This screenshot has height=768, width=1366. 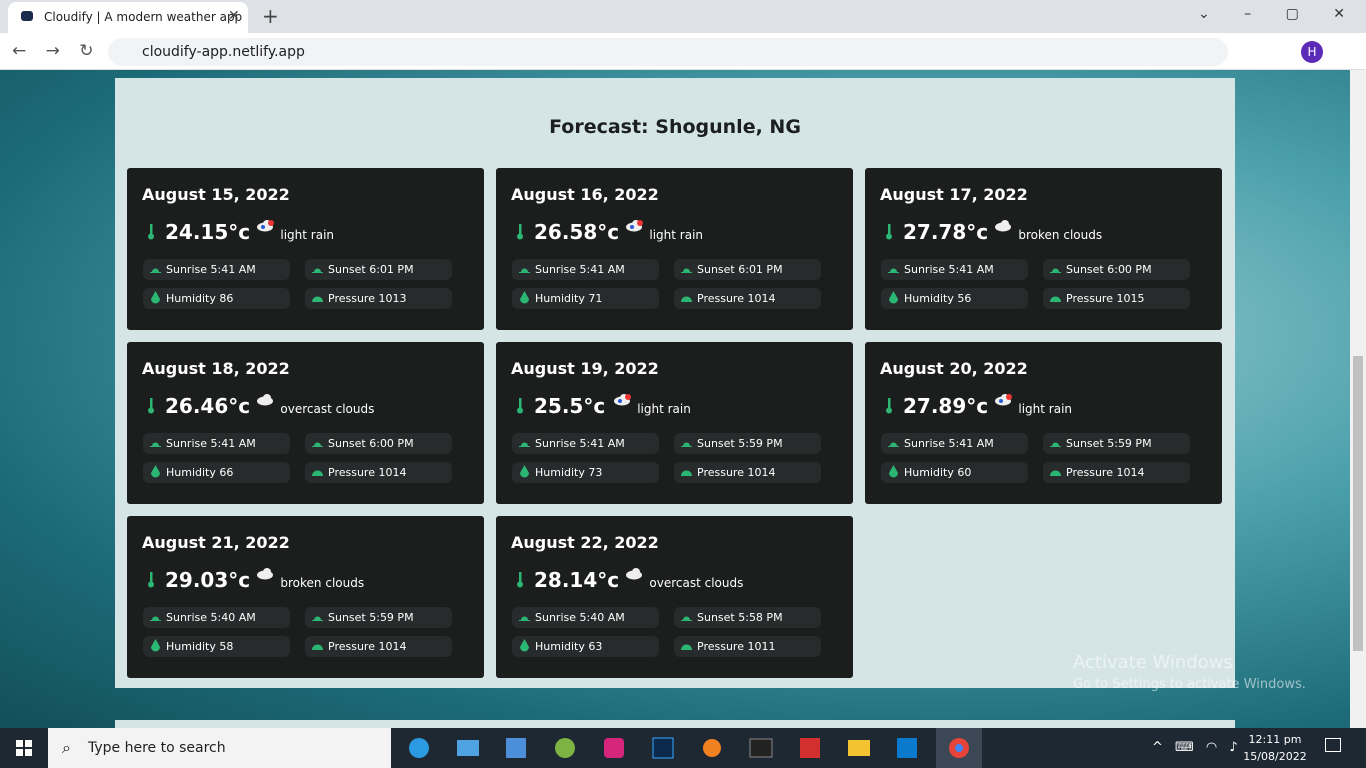 I want to click on pressure-info: Pressure 1011, so click(x=747, y=646).